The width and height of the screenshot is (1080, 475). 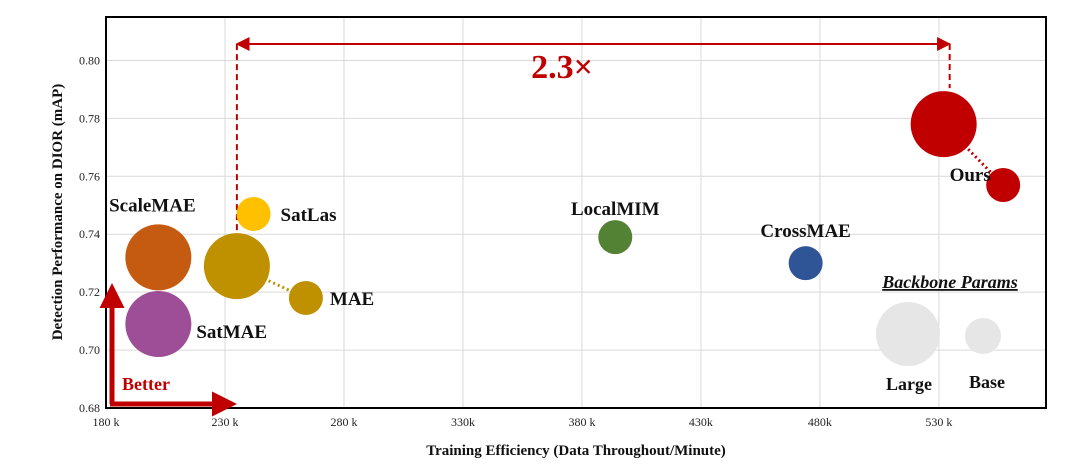 What do you see at coordinates (89, 60) in the screenshot?
I see `y-tick-label: 0.80` at bounding box center [89, 60].